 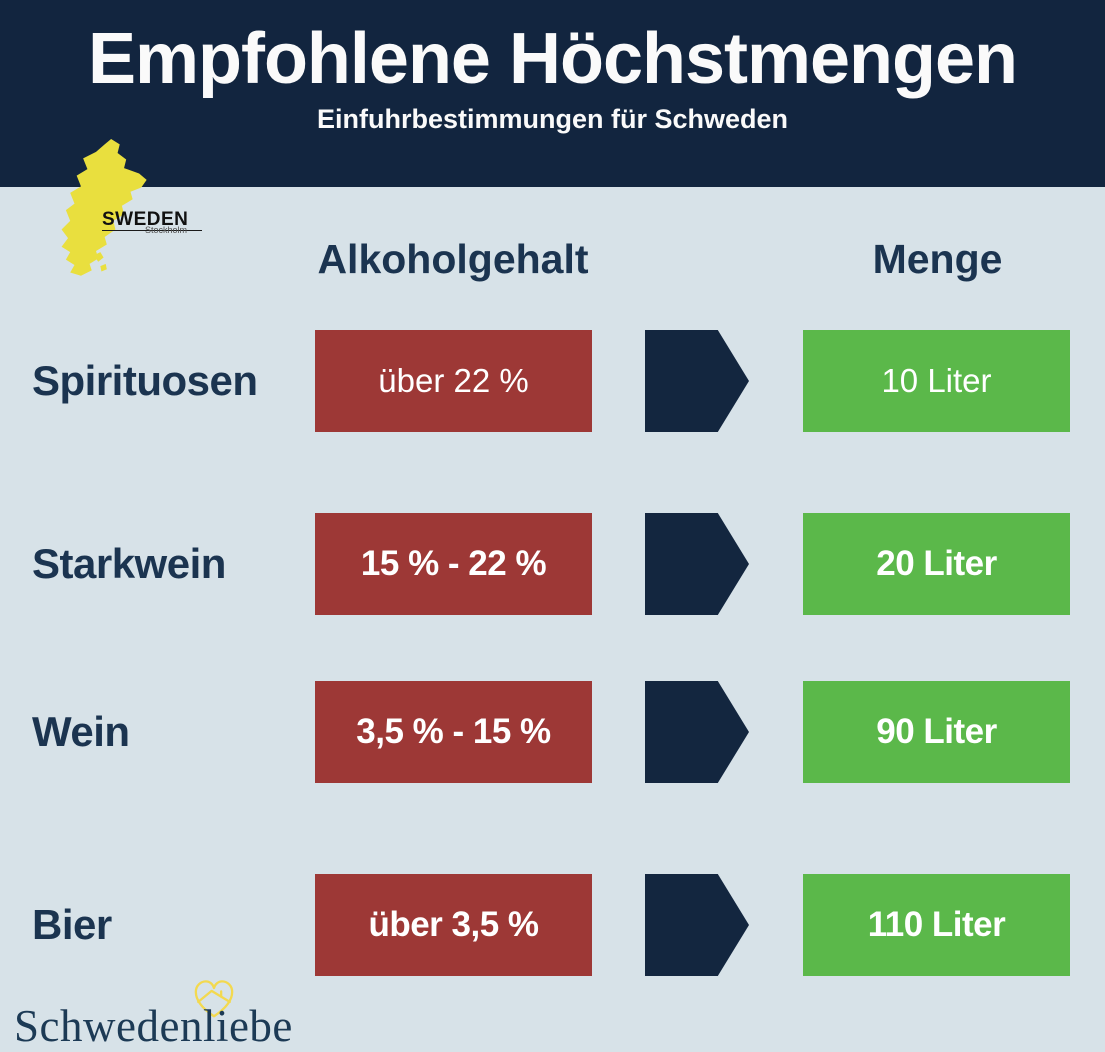 I want to click on alcohol-range-value: über 3,5 %, so click(x=453, y=924).